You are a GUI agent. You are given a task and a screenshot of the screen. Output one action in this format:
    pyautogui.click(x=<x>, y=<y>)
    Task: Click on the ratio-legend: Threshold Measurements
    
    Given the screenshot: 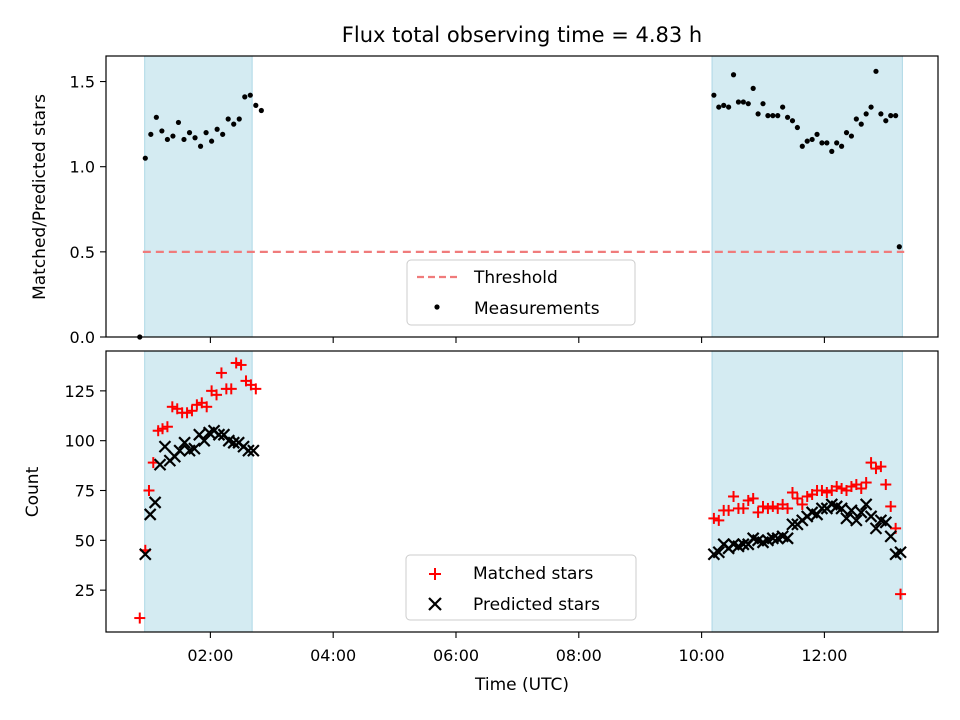 What is the action you would take?
    pyautogui.click(x=521, y=292)
    